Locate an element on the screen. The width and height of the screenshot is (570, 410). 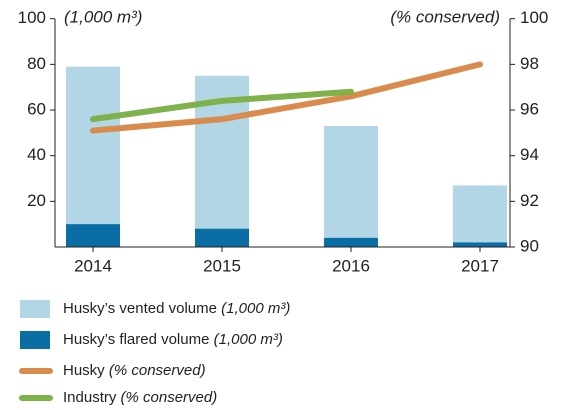
y2-tick-label: 94 is located at coordinates (529, 154).